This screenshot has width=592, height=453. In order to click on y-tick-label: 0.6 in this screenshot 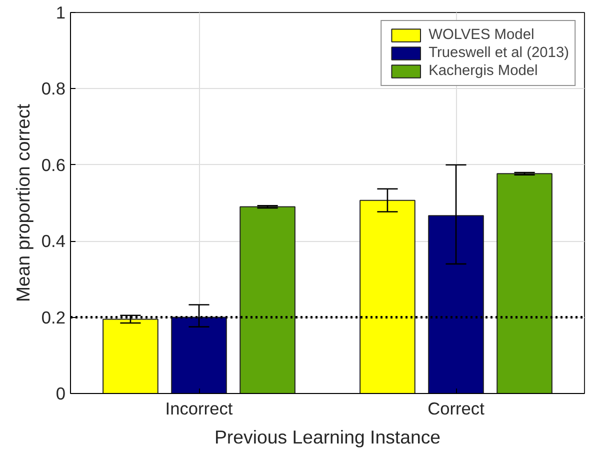, I will do `click(53, 164)`.